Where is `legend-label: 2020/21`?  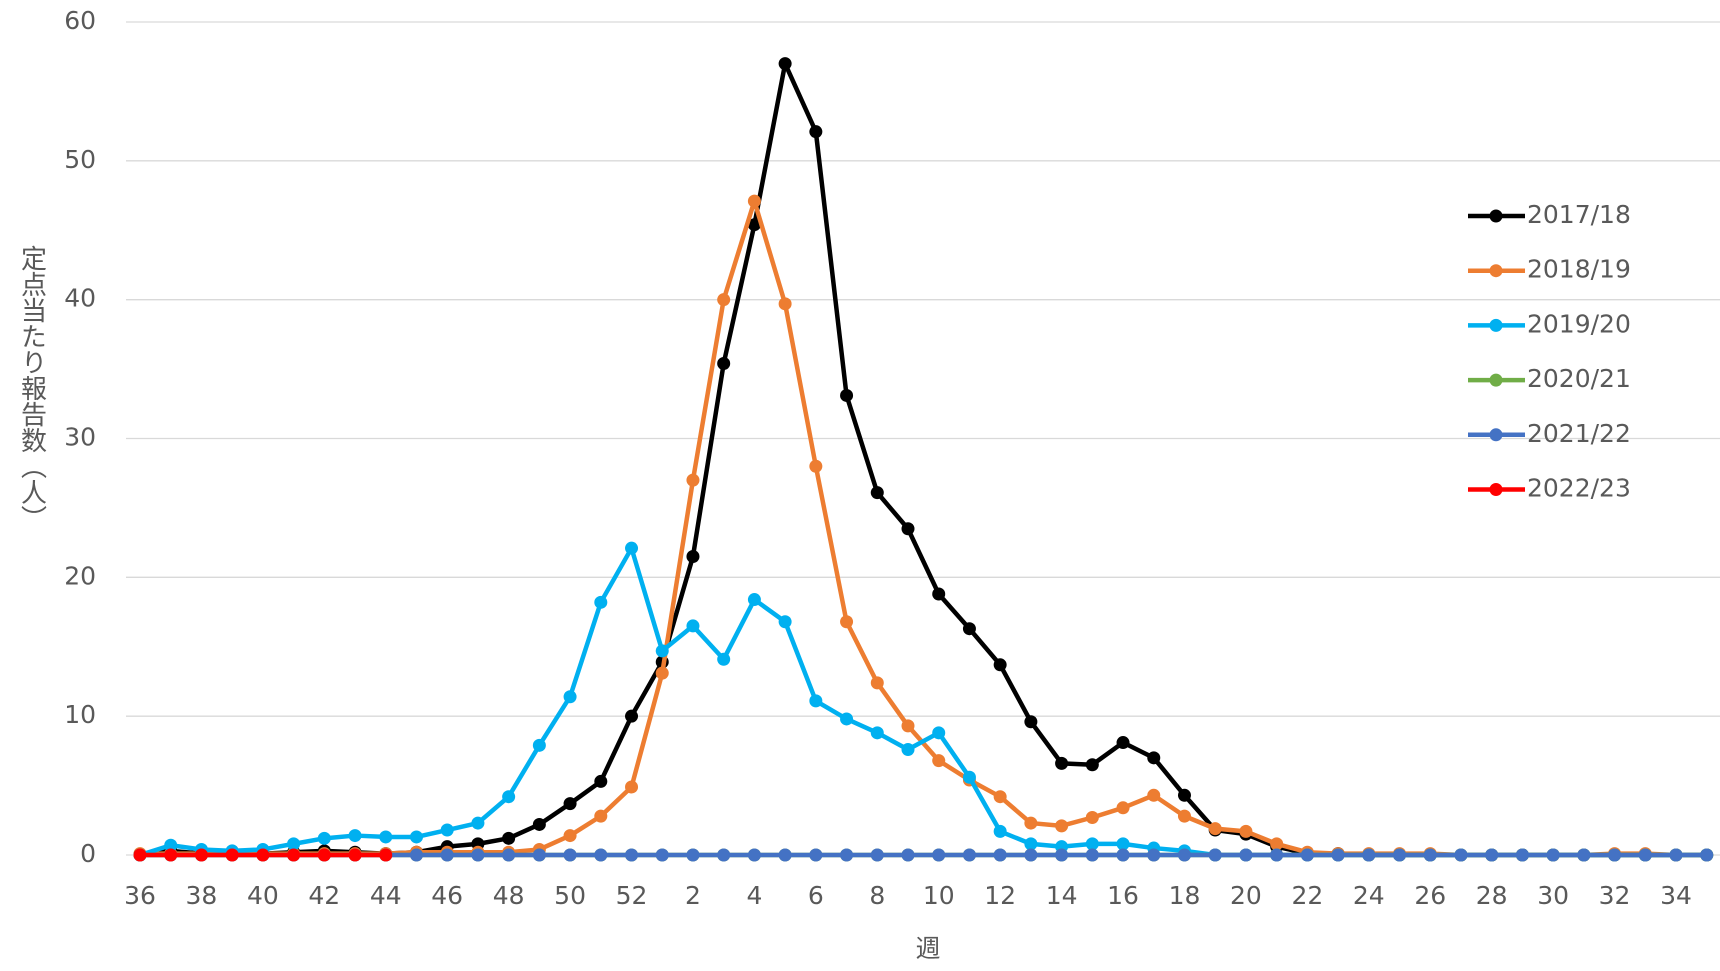
legend-label: 2020/21 is located at coordinates (1579, 378).